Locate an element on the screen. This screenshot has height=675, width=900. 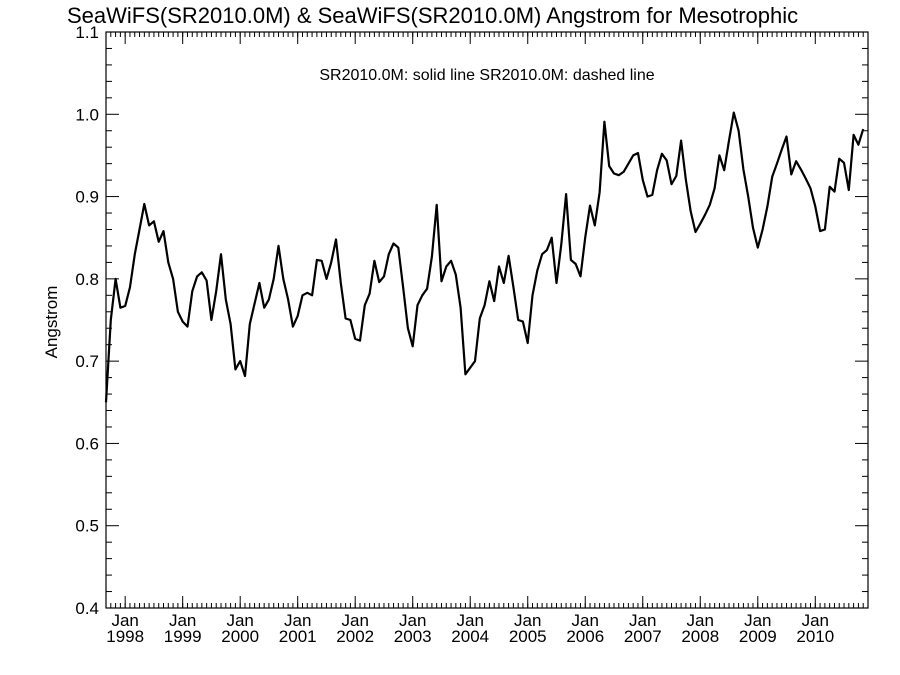
x-tick-year-label: 1999 is located at coordinates (183, 636).